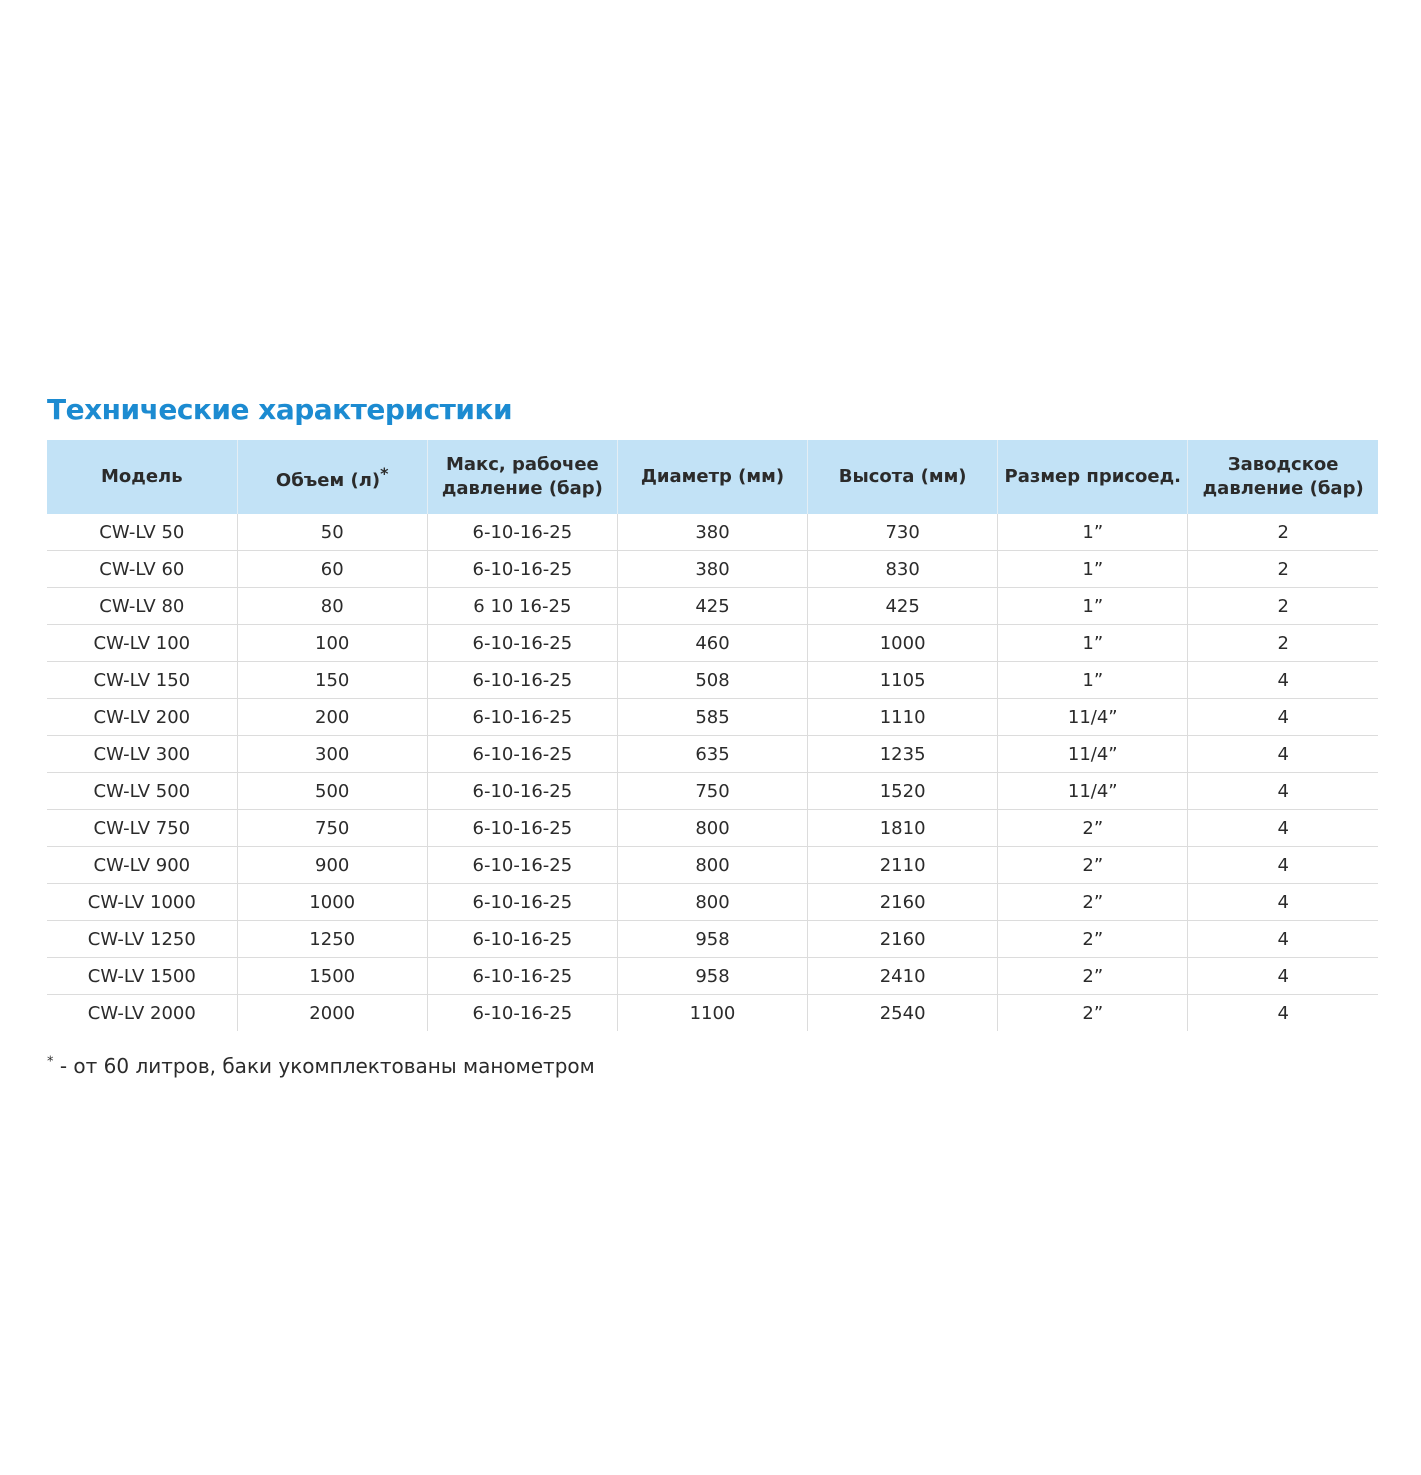  I want to click on table-cell: 830, so click(902, 569).